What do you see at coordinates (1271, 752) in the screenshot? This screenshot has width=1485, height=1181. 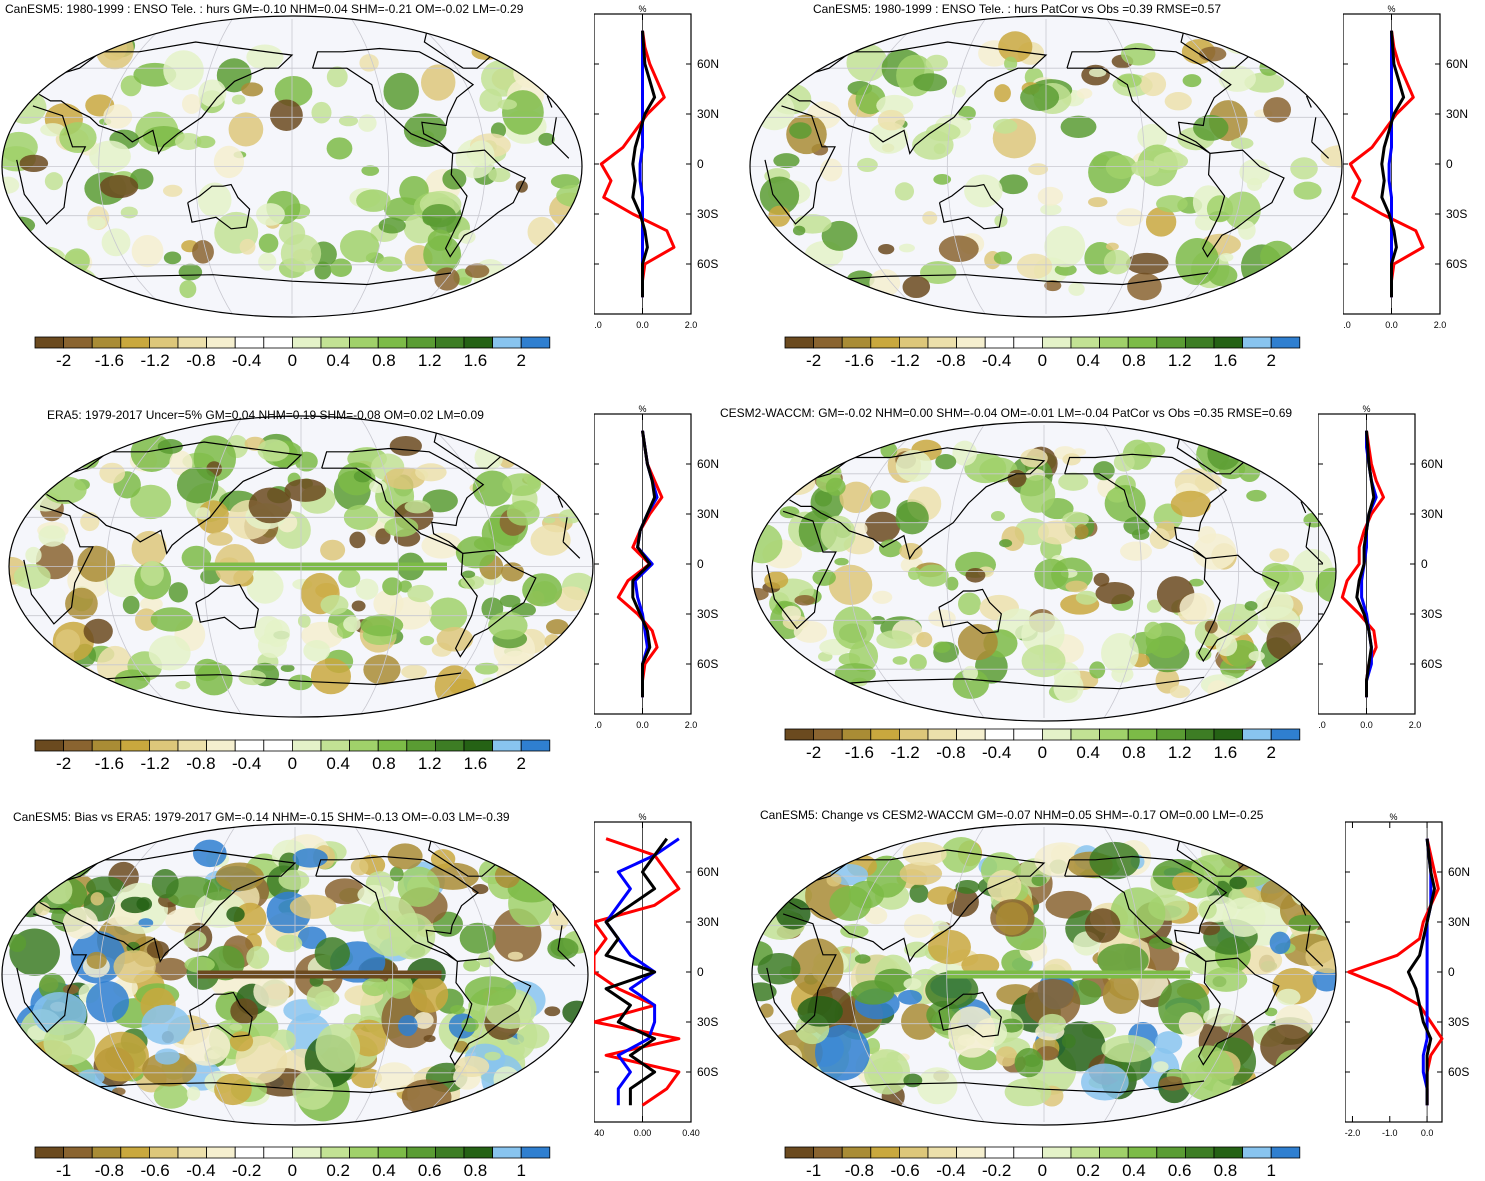 I see `colorbar-label: 2` at bounding box center [1271, 752].